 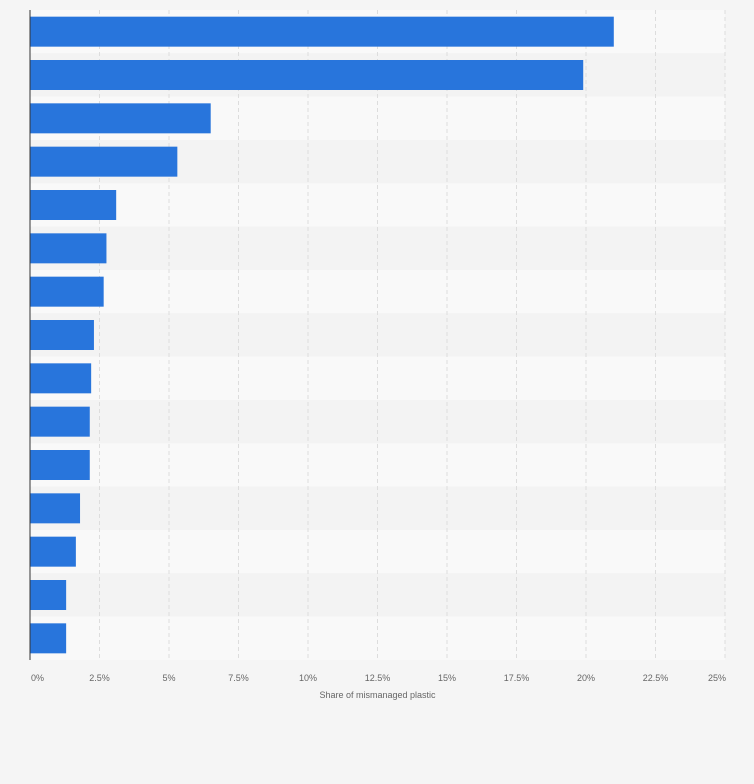 I want to click on x-tick-label: 2.5%, so click(x=99, y=678).